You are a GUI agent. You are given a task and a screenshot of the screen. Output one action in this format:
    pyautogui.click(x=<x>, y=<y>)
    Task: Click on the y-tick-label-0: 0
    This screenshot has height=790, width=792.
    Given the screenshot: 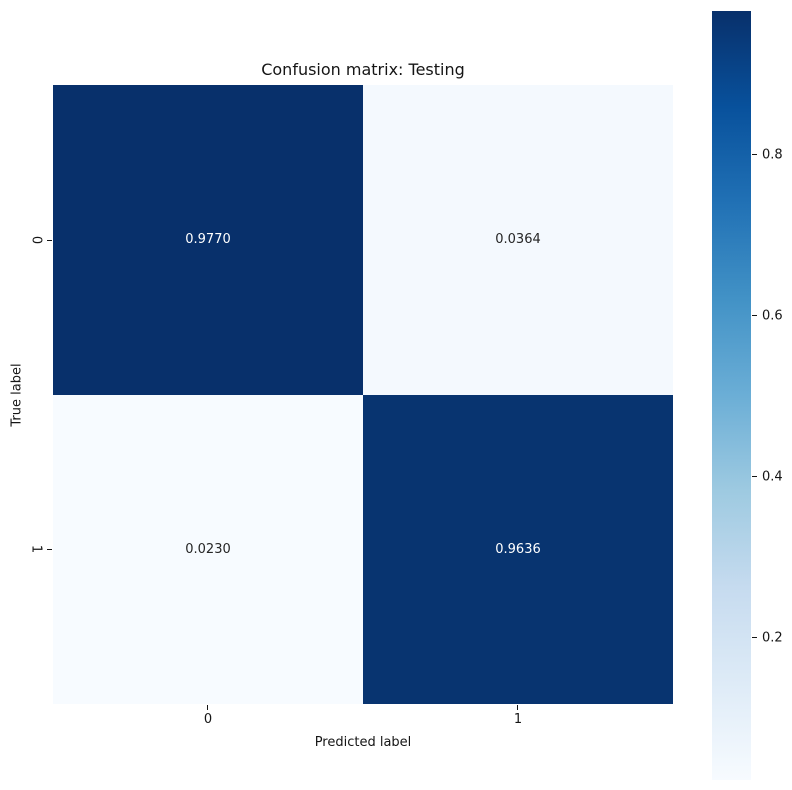 What is the action you would take?
    pyautogui.click(x=36, y=240)
    